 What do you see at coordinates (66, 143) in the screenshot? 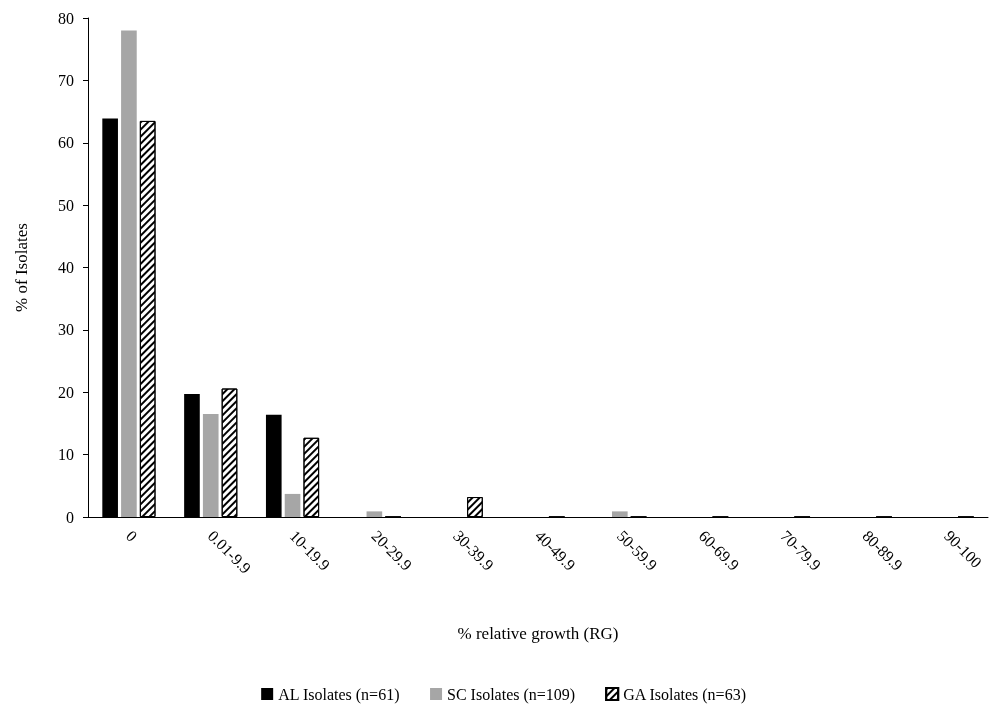
I see `y-tick-label: 60` at bounding box center [66, 143].